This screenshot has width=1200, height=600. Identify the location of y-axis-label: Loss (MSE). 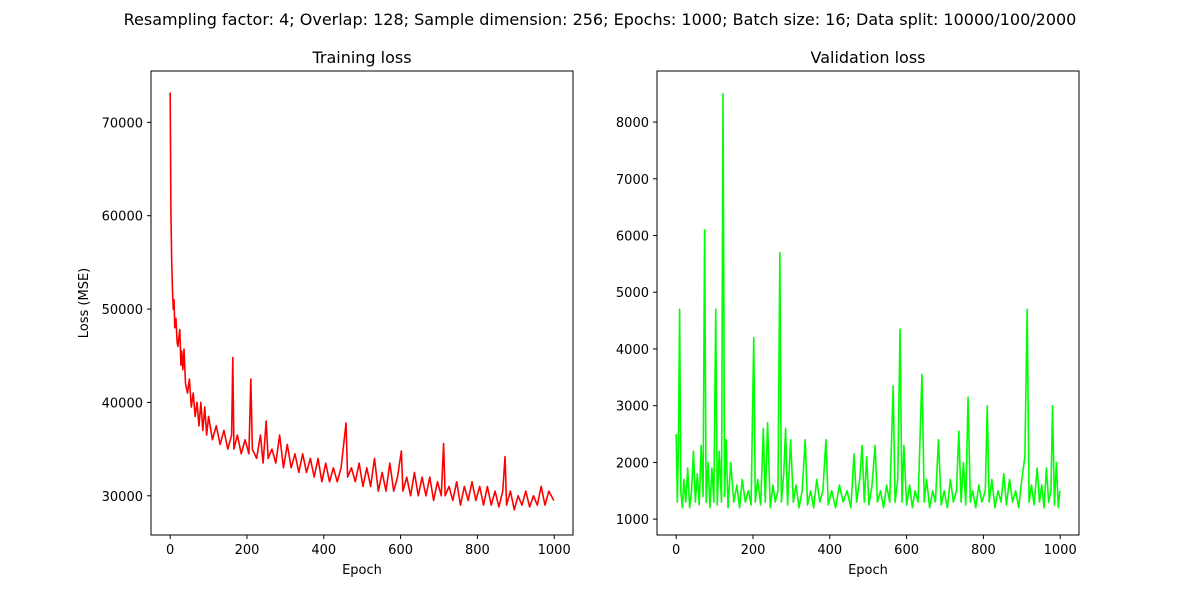
(84, 303).